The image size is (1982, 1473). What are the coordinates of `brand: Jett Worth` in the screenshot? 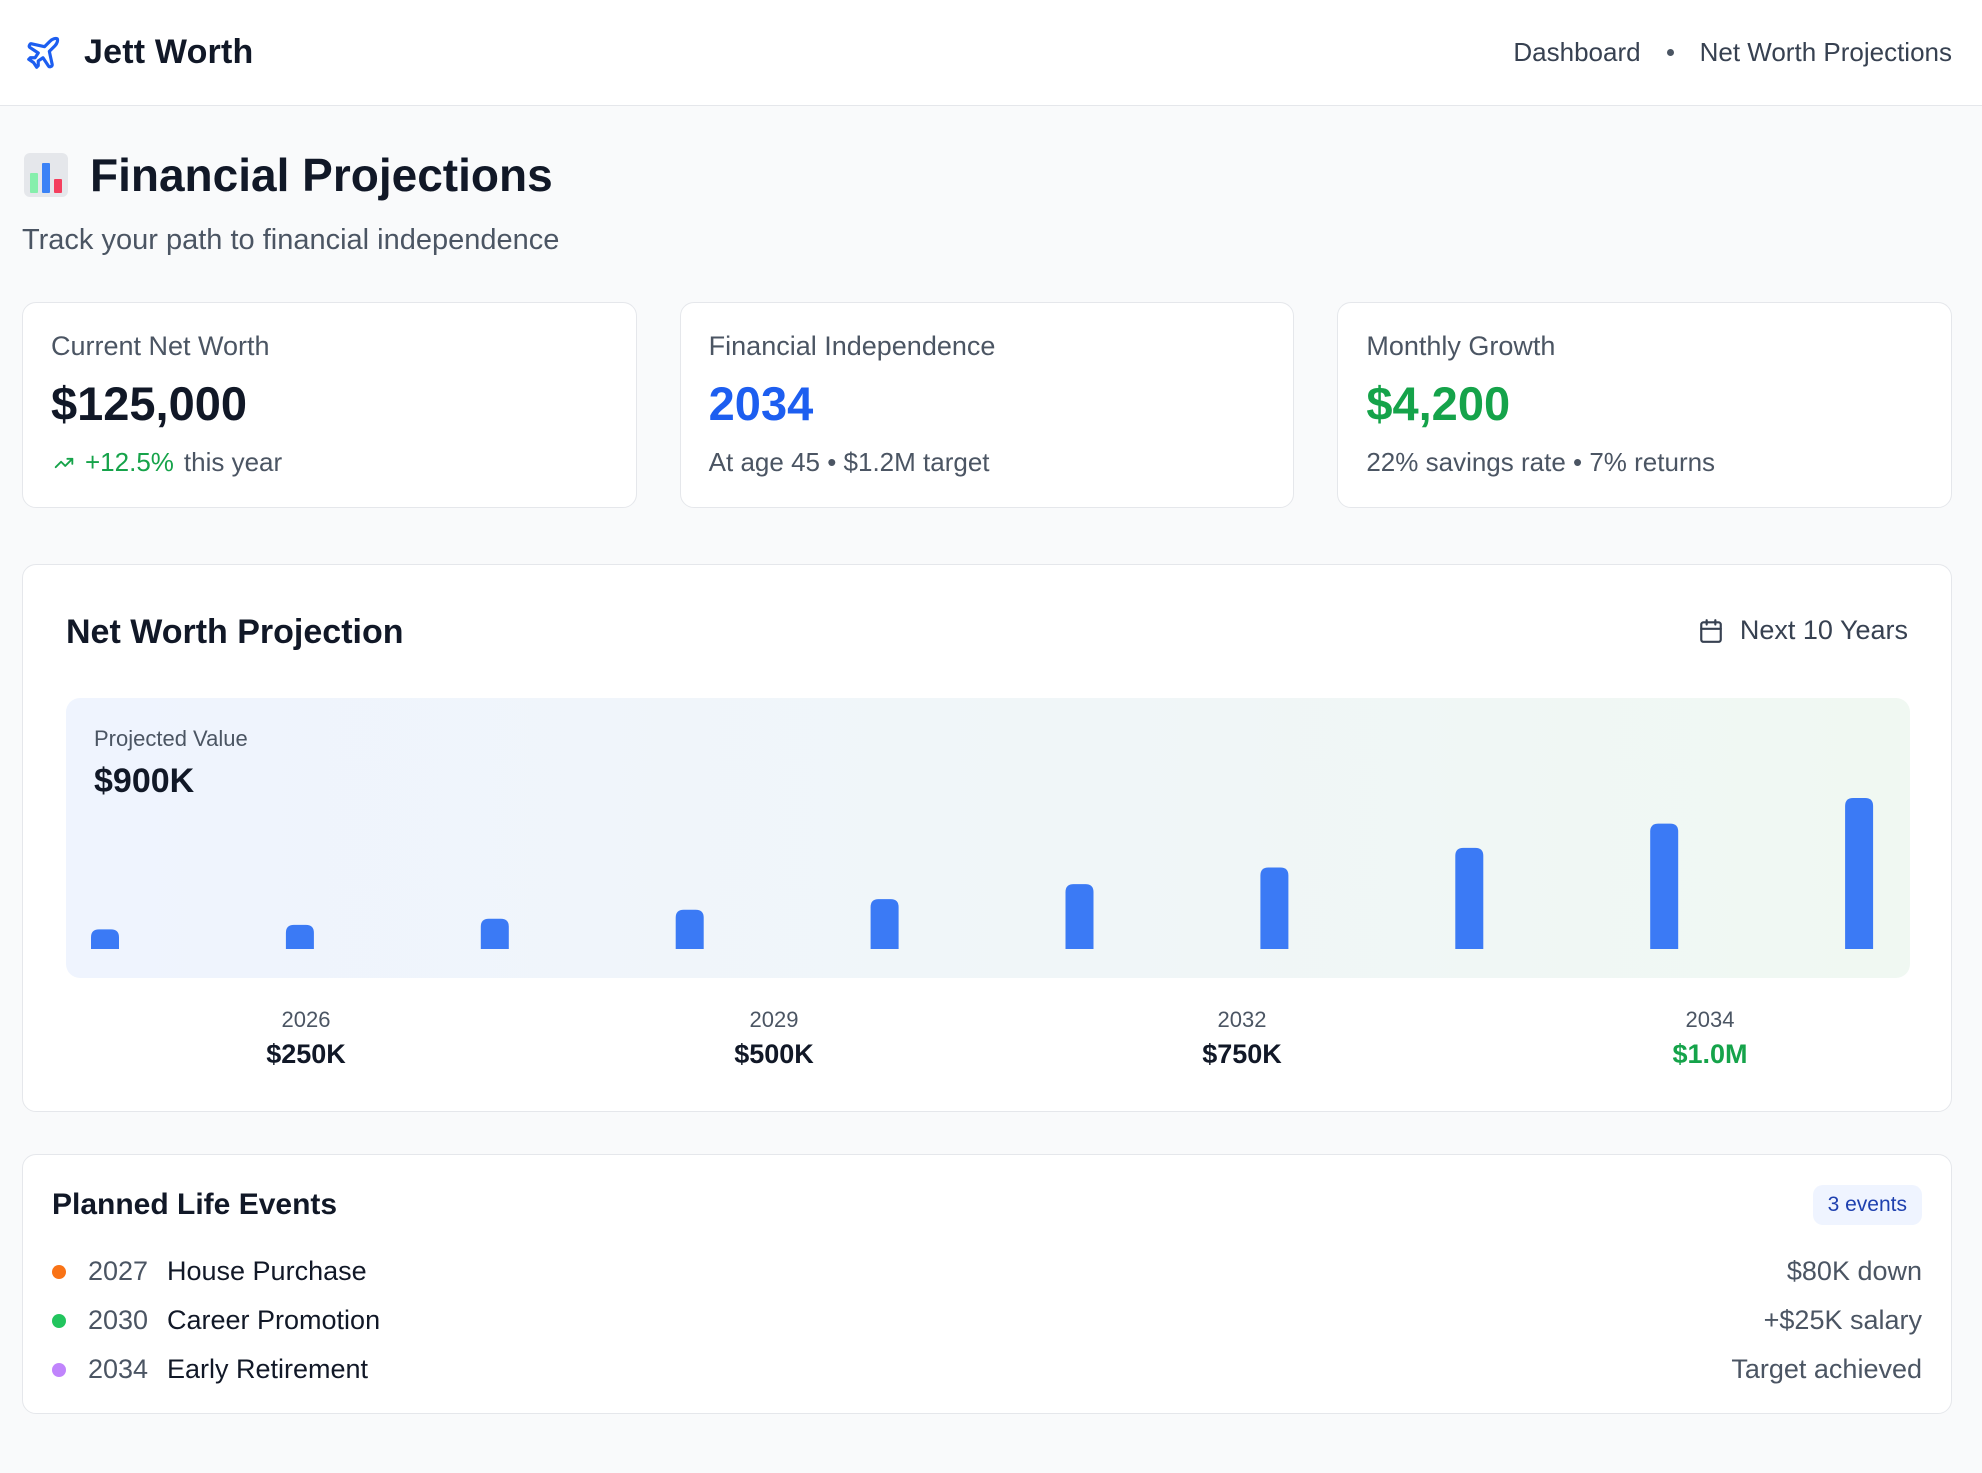 It's located at (138, 52).